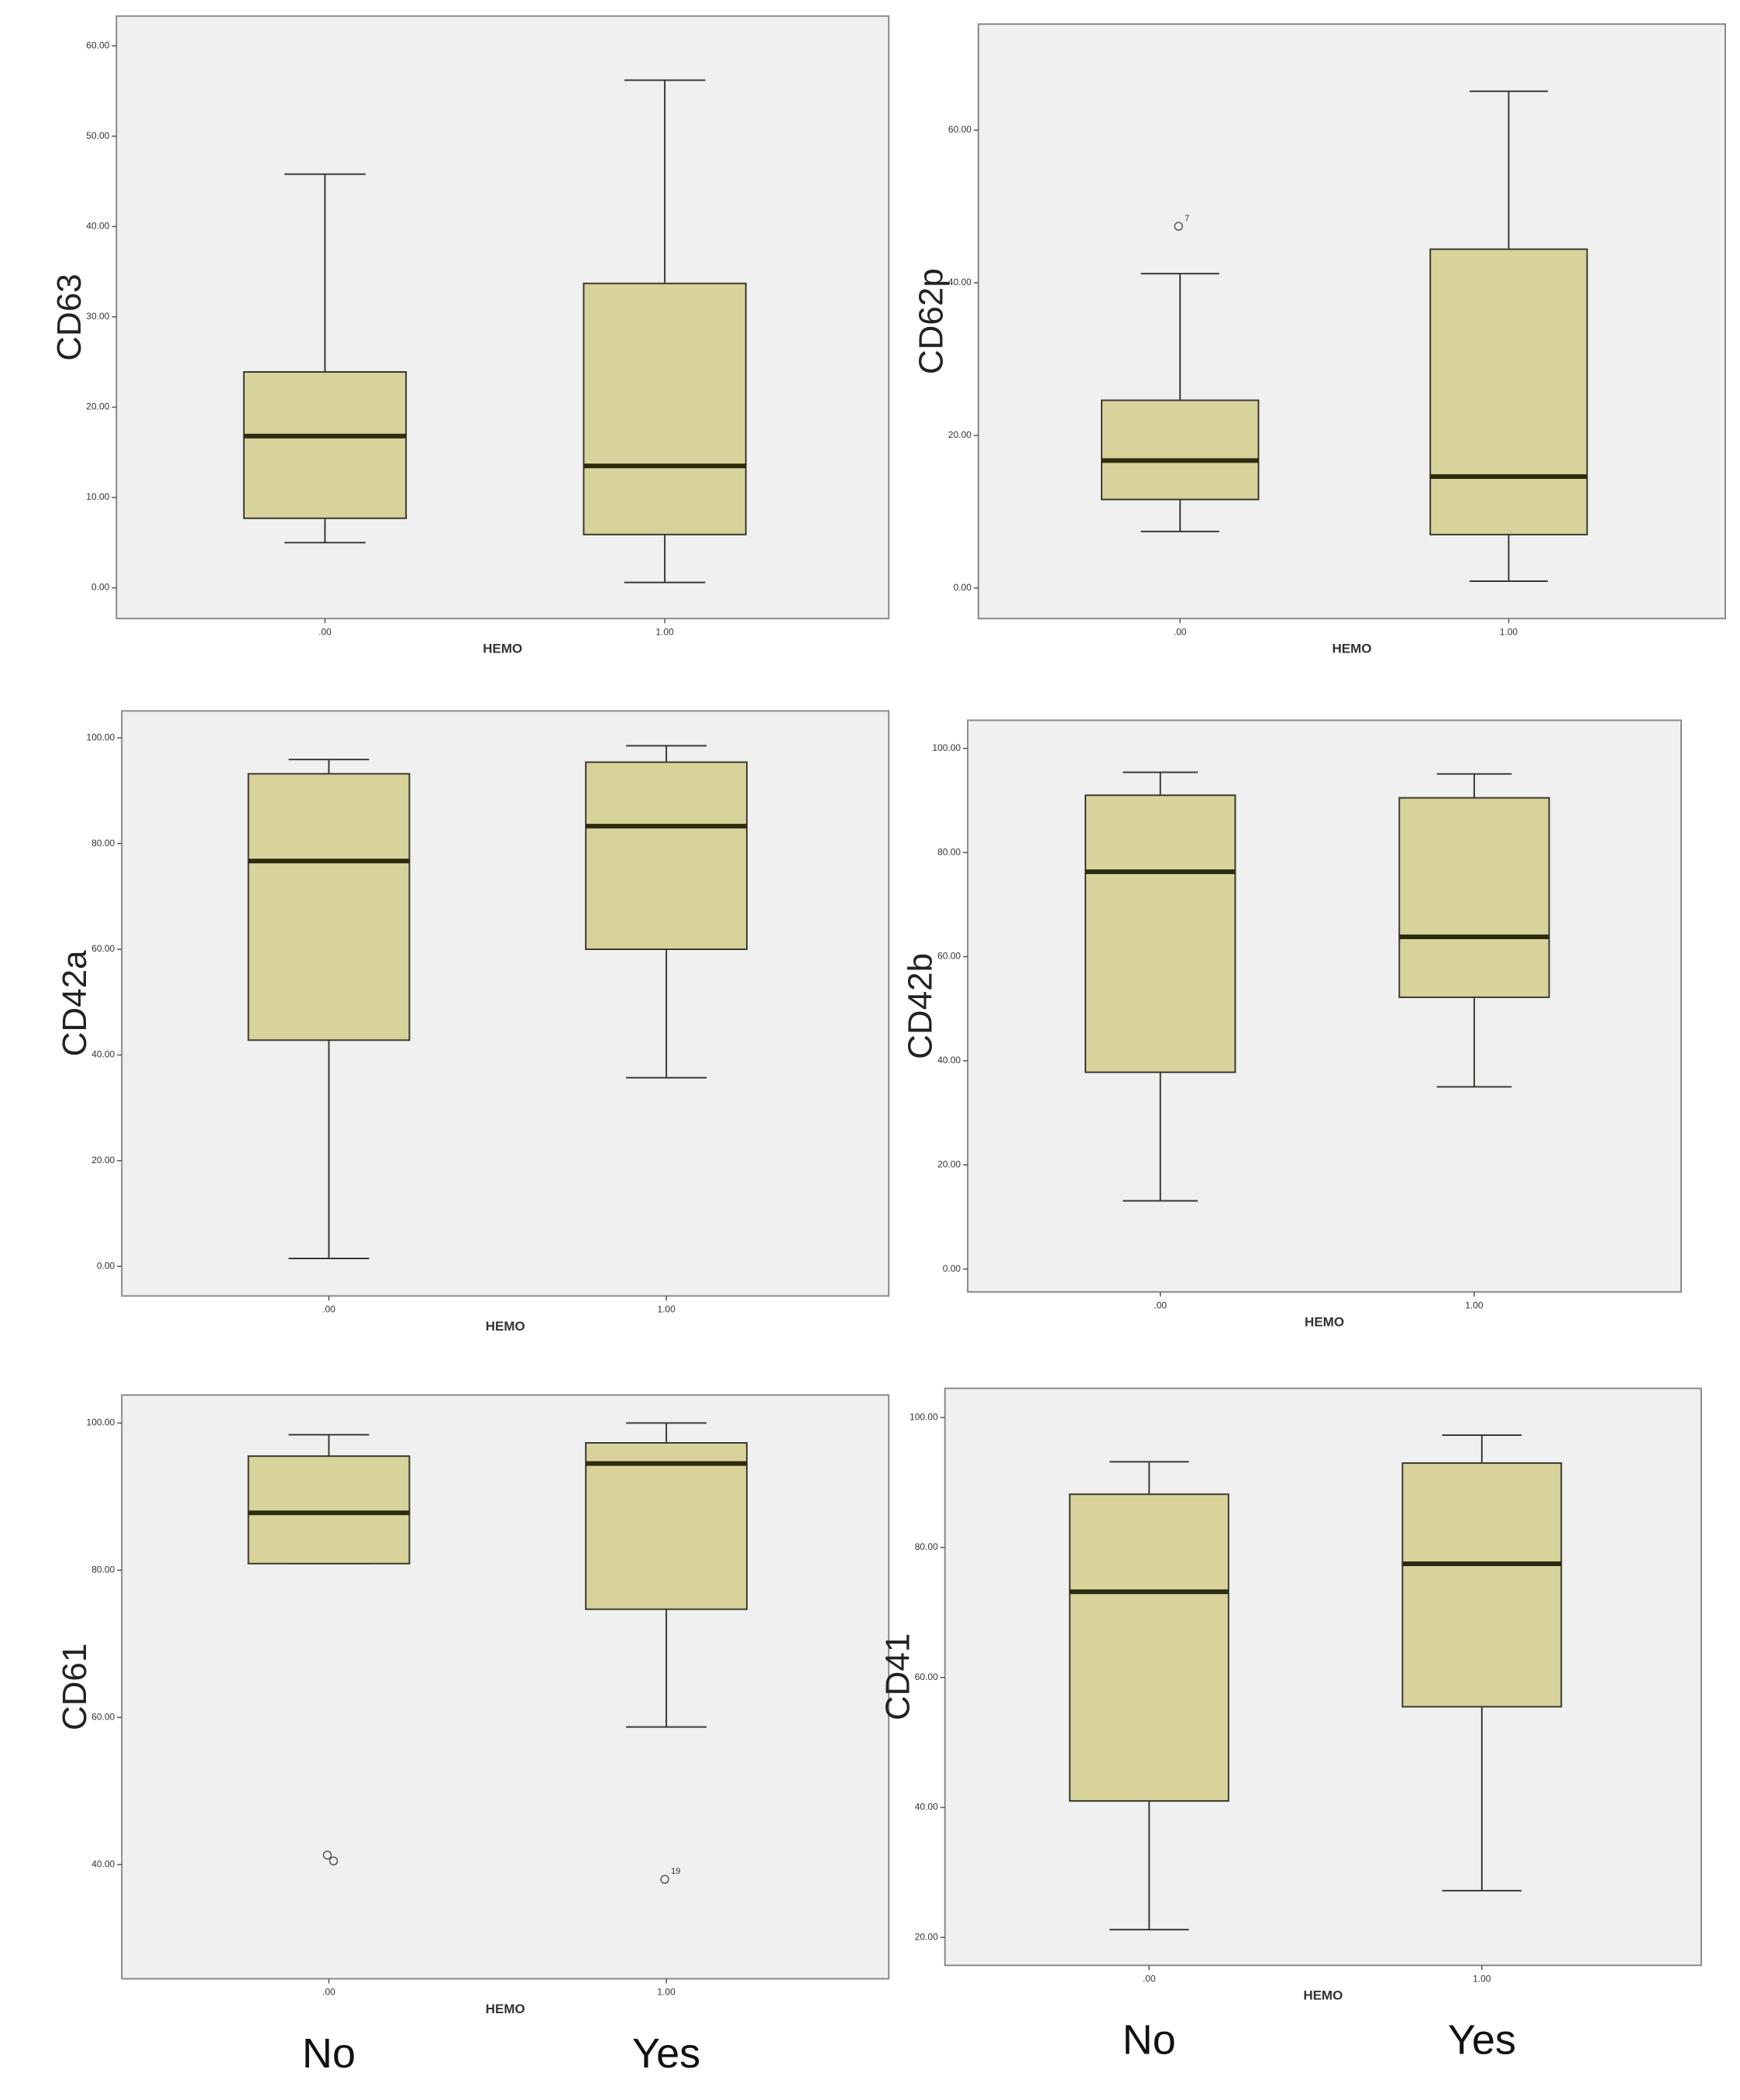 Image resolution: width=1740 pixels, height=2100 pixels. What do you see at coordinates (921, 1006) in the screenshot?
I see `y-axis-label: CD42b` at bounding box center [921, 1006].